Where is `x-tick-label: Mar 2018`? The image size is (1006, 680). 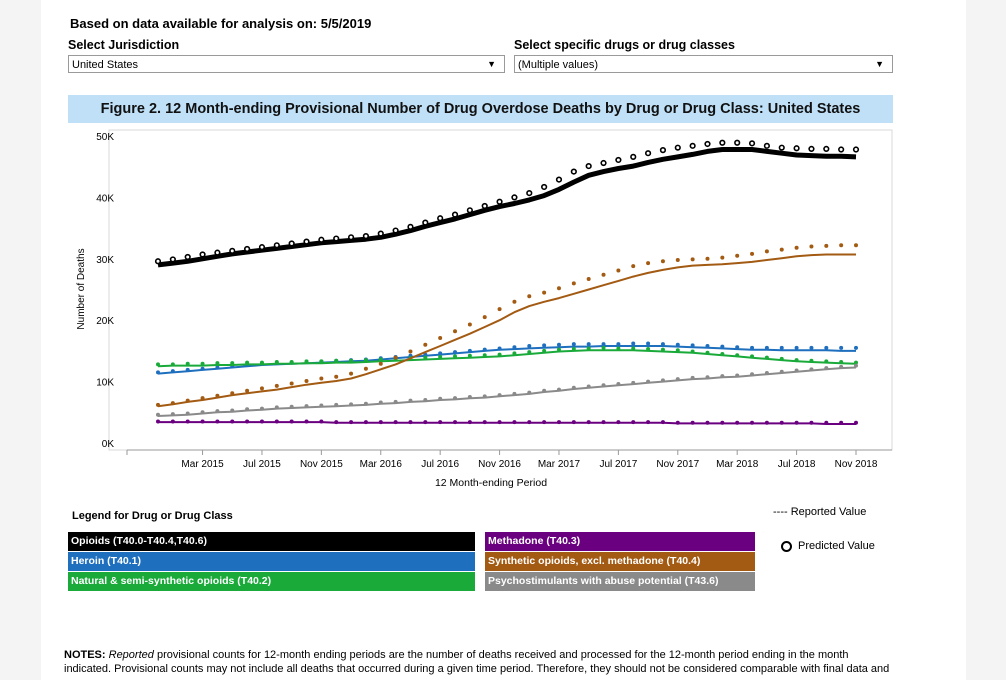 x-tick-label: Mar 2018 is located at coordinates (737, 464).